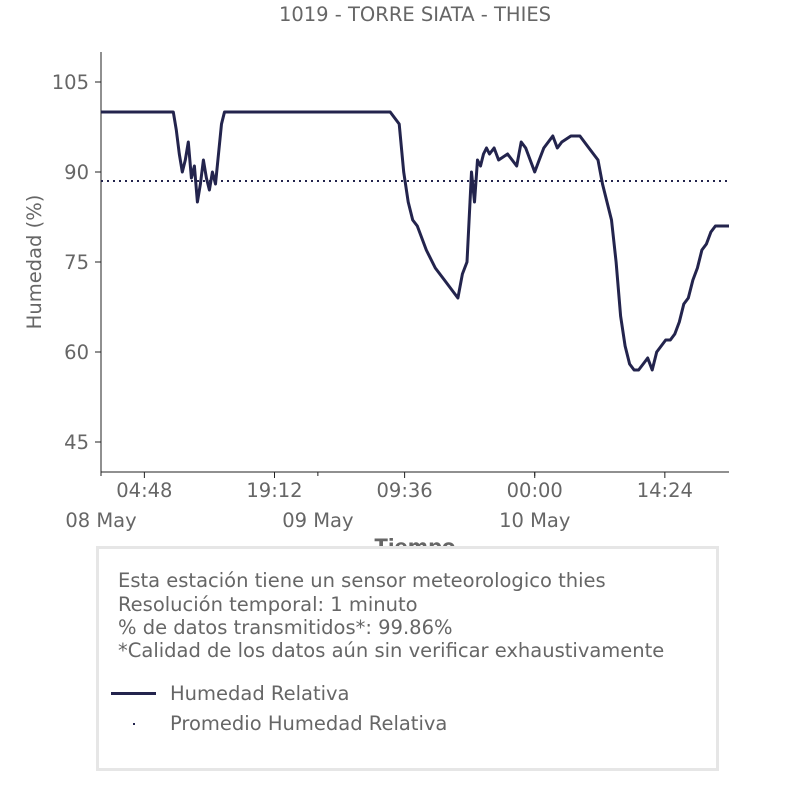 The image size is (806, 806). I want to click on chart-title: 1019 - TORRE SIATA - THIES, so click(415, 14).